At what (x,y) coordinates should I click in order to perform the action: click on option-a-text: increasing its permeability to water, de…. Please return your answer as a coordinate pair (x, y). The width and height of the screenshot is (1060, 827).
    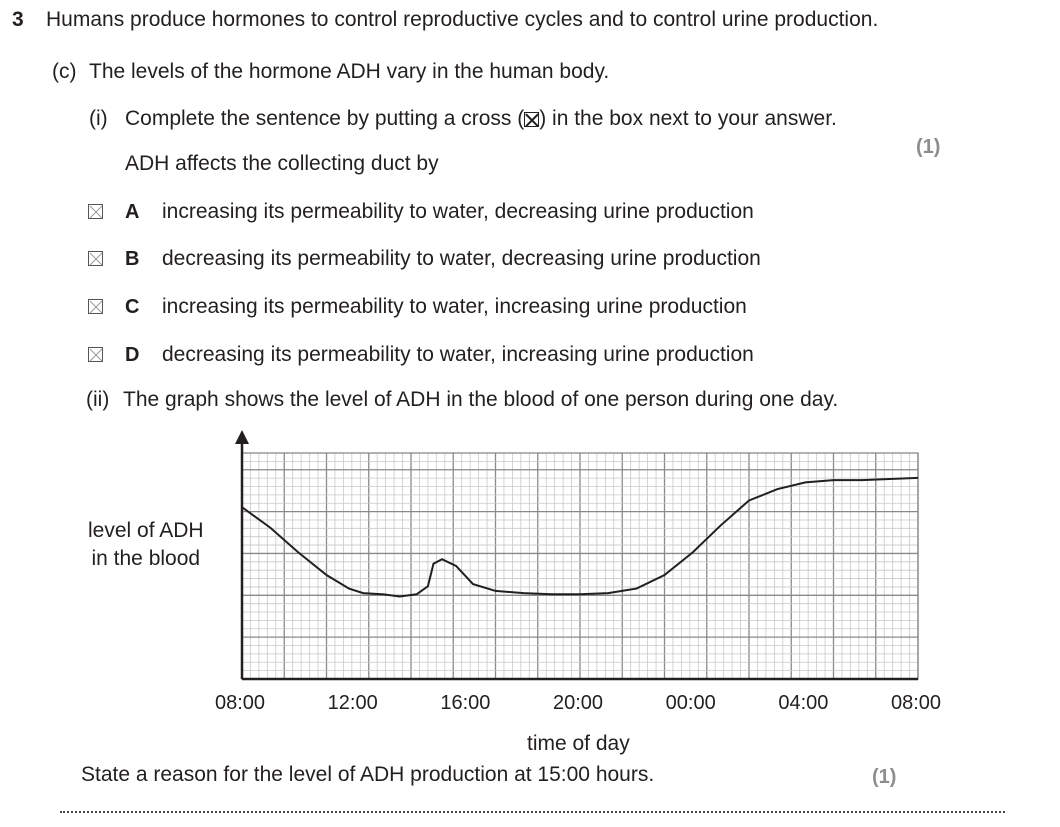
    Looking at the image, I should click on (458, 211).